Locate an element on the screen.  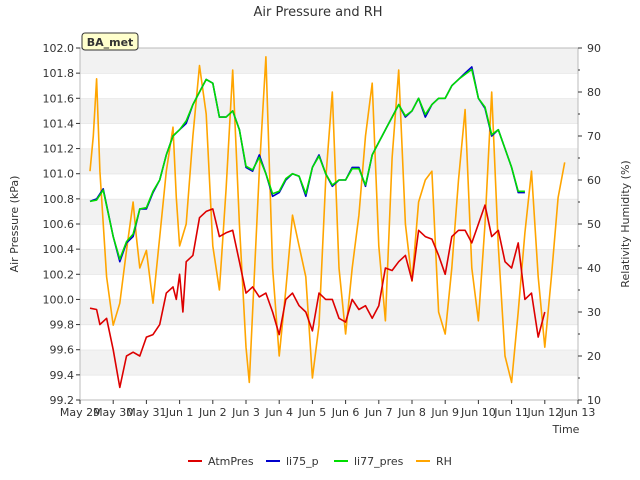
x-tick-label: Jun 8 is located at coordinates (411, 412).